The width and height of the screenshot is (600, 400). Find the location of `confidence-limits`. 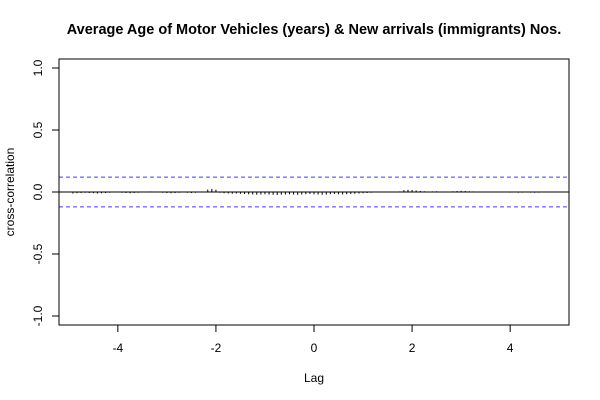

confidence-limits is located at coordinates (314, 192).